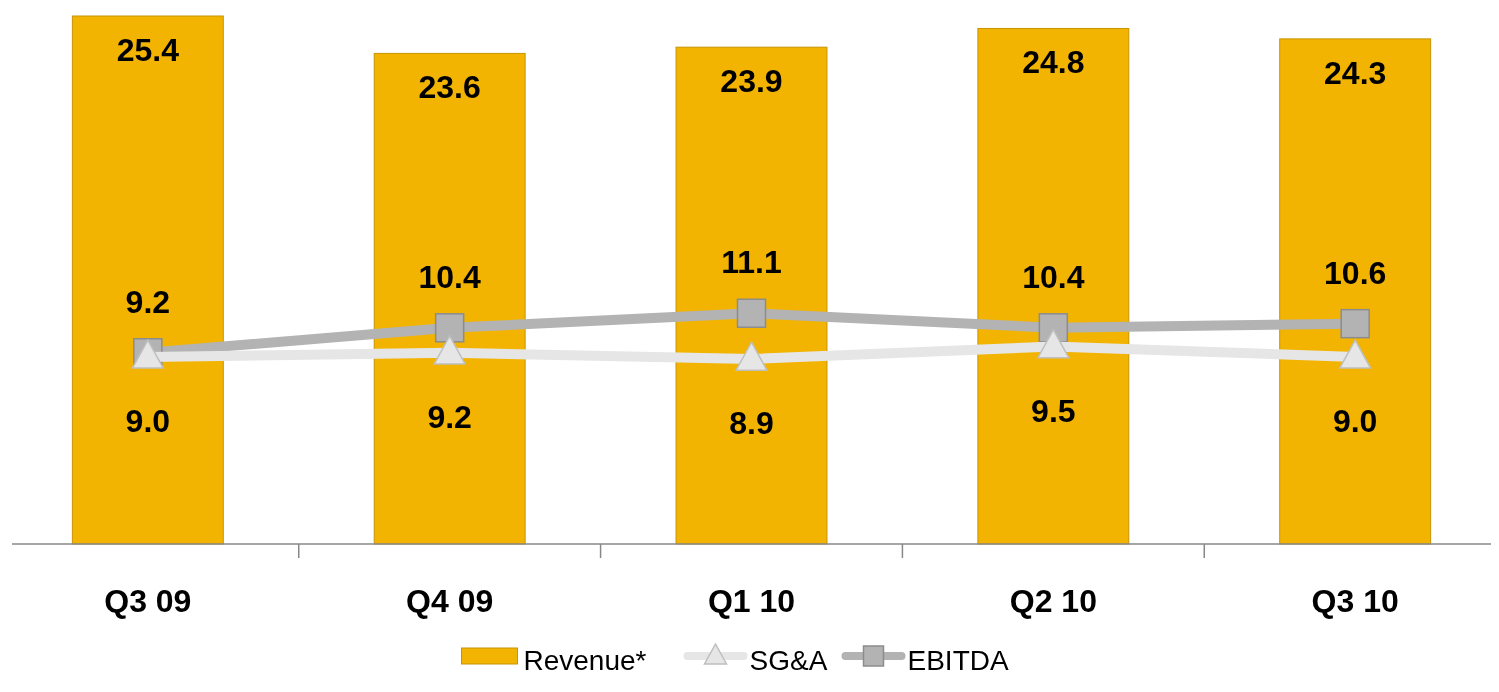  Describe the element at coordinates (585, 660) in the screenshot. I see `legend-label: Revenue*` at that location.